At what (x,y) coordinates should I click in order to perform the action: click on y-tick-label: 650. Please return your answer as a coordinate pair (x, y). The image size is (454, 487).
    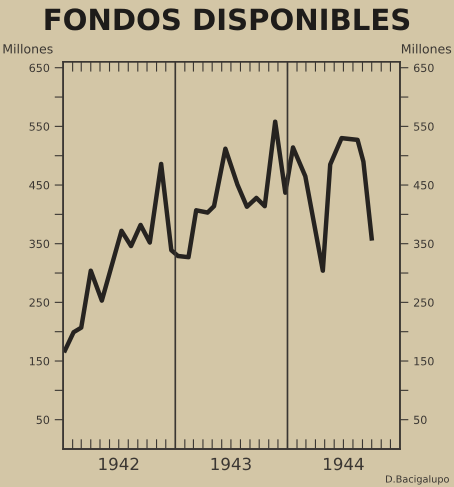
    Looking at the image, I should click on (39, 68).